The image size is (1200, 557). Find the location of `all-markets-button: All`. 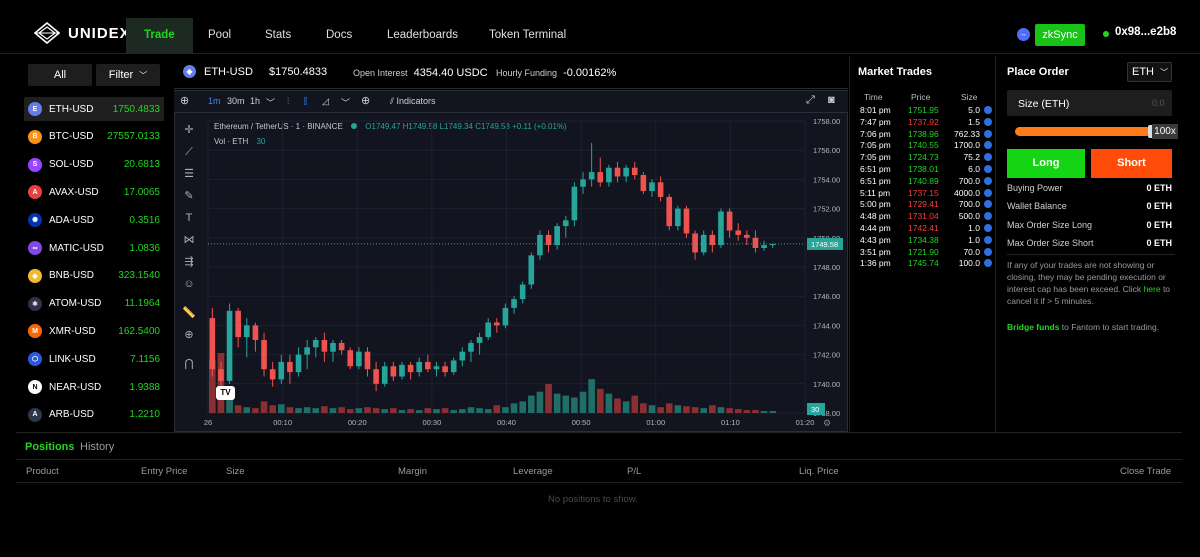

all-markets-button: All is located at coordinates (60, 75).